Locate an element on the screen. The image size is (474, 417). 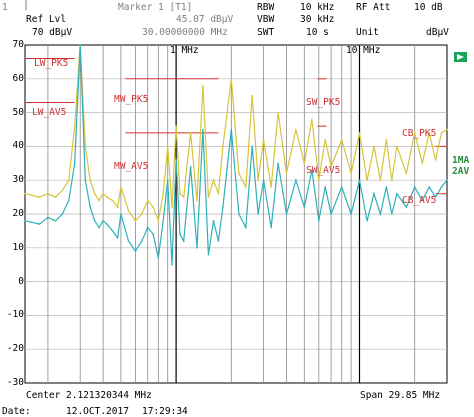
header-panel is located at coordinates (237, 17).